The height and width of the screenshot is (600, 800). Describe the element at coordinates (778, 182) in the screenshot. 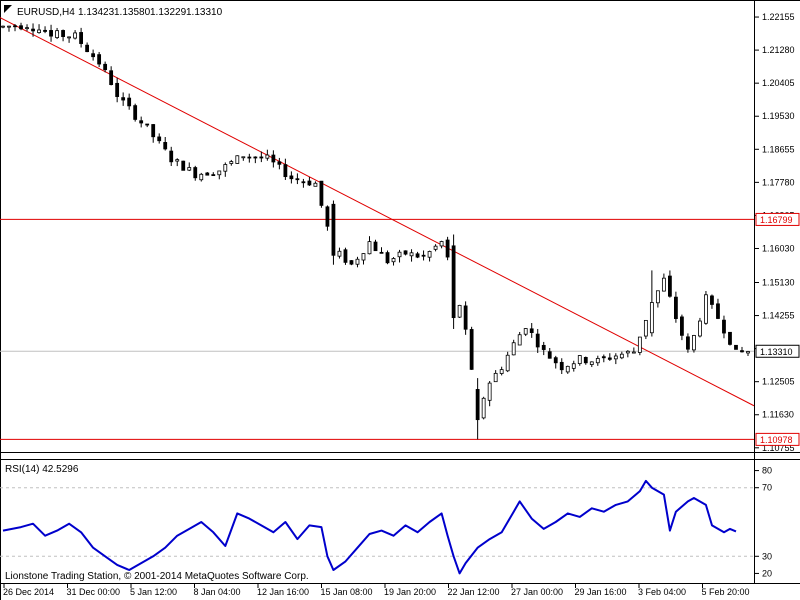

I see `price-tick-label: 1.17780` at that location.